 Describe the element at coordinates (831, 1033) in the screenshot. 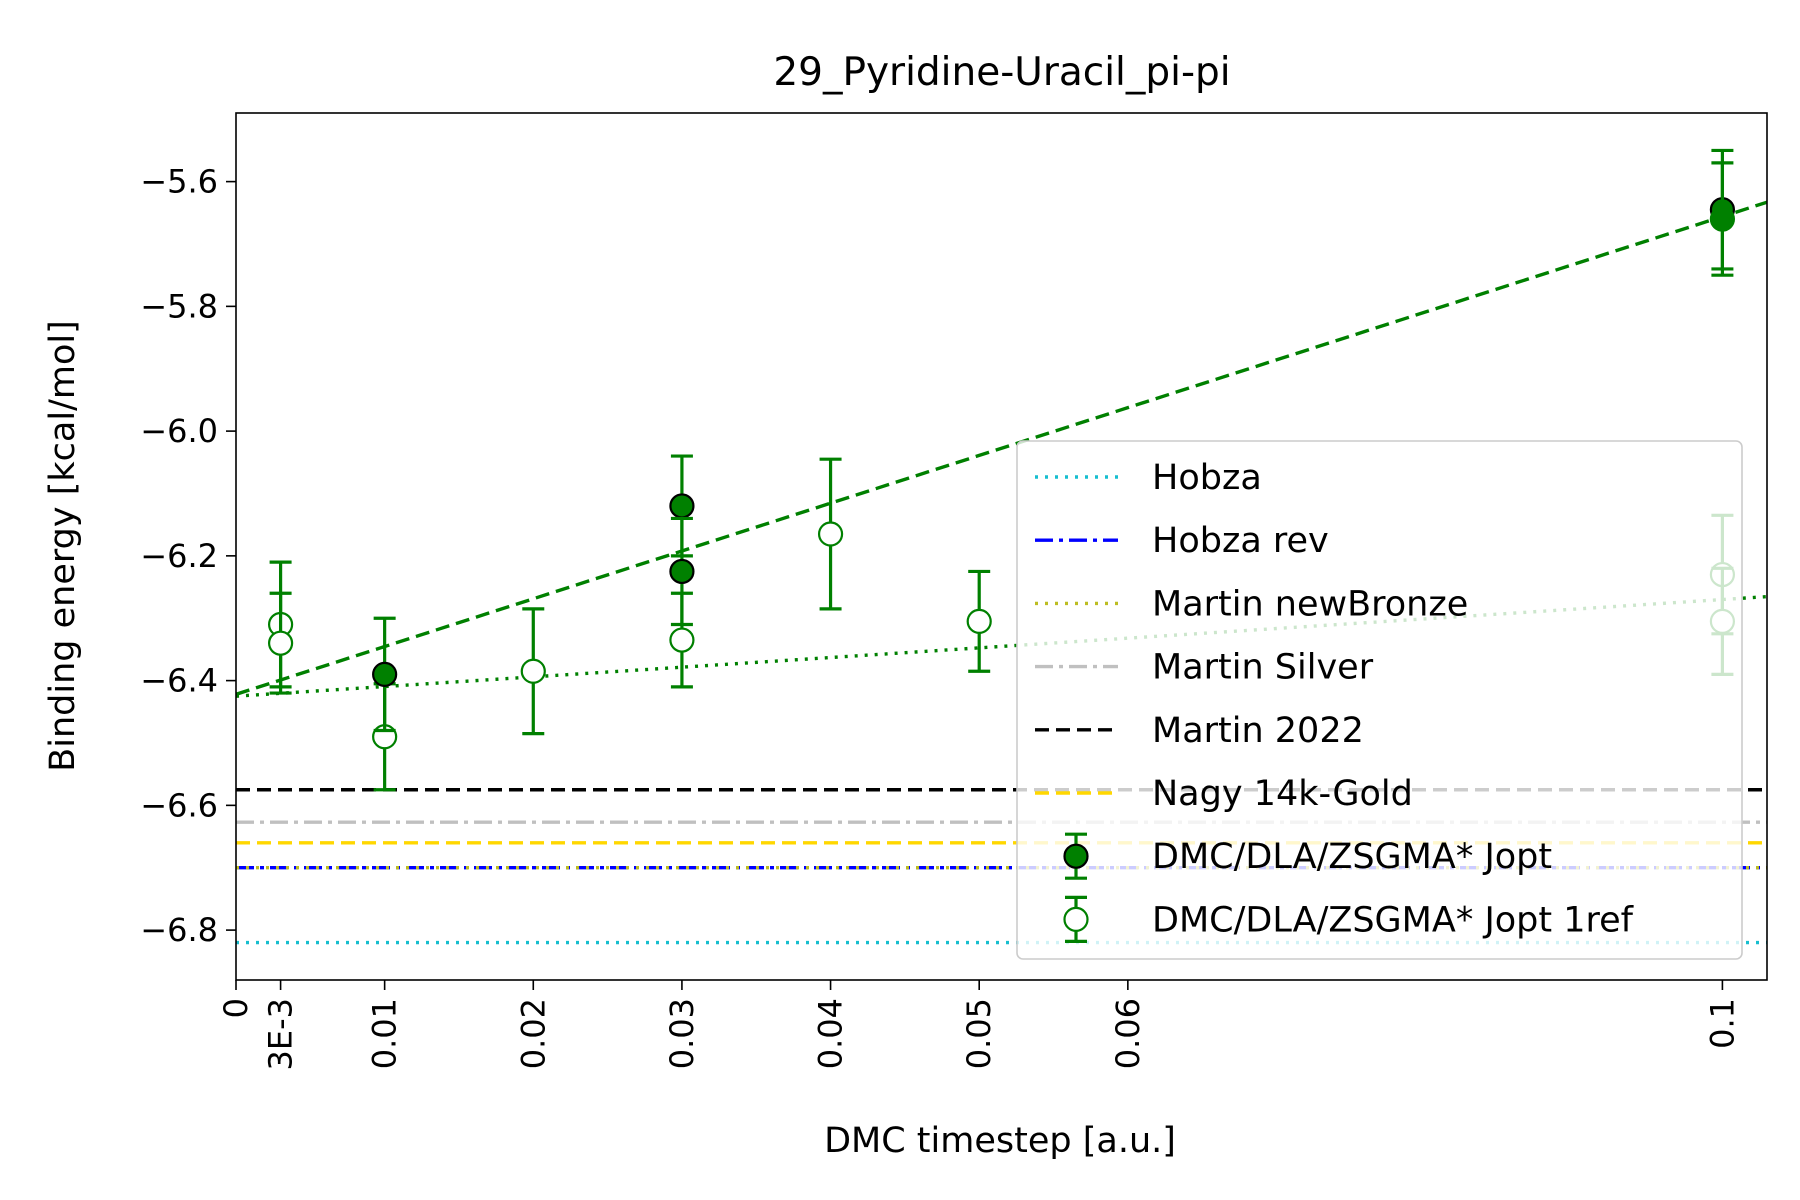

I see `x-tick-label-5: 0.04` at that location.